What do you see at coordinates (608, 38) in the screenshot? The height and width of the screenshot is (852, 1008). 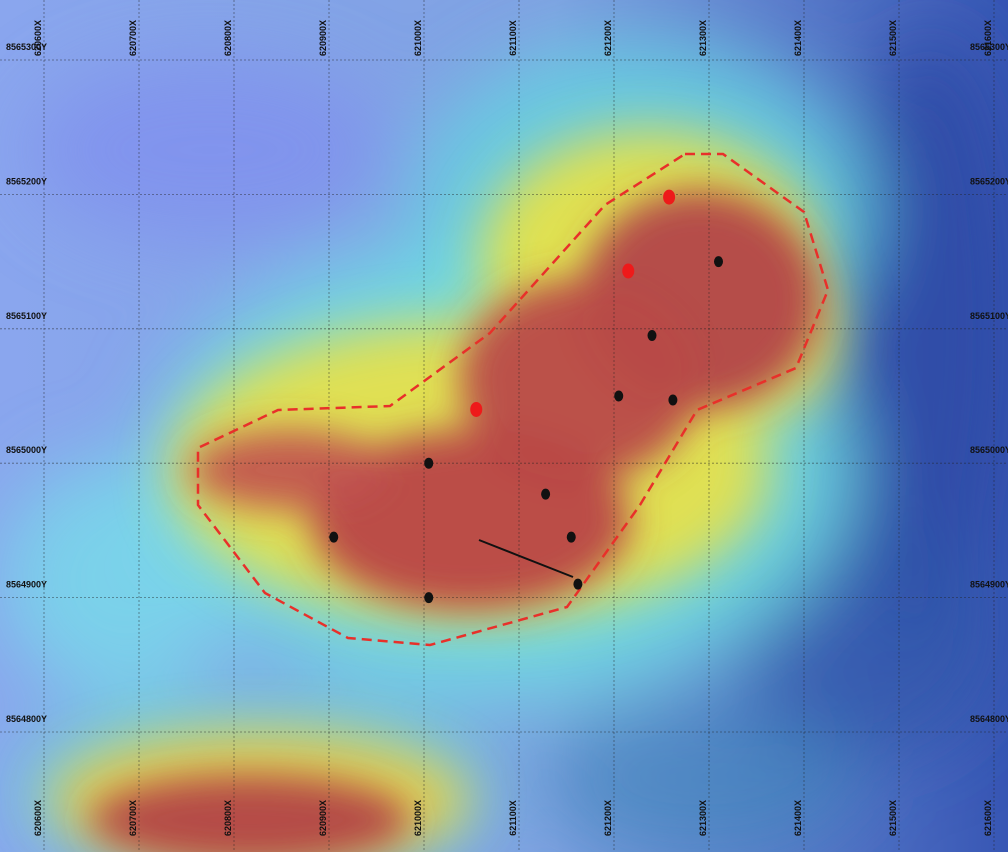 I see `easting-label-top: 621200X` at bounding box center [608, 38].